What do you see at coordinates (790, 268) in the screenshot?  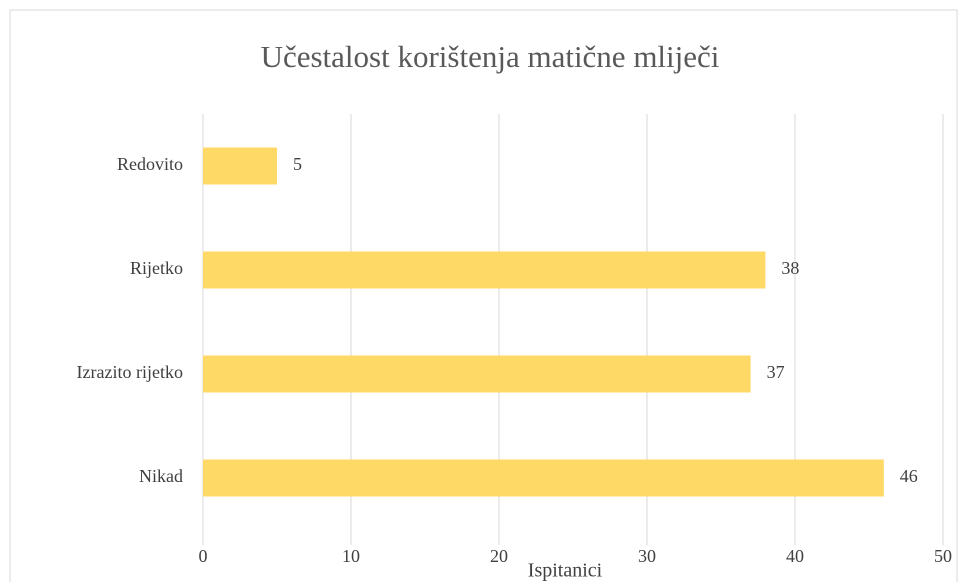 I see `data-label: 38` at bounding box center [790, 268].